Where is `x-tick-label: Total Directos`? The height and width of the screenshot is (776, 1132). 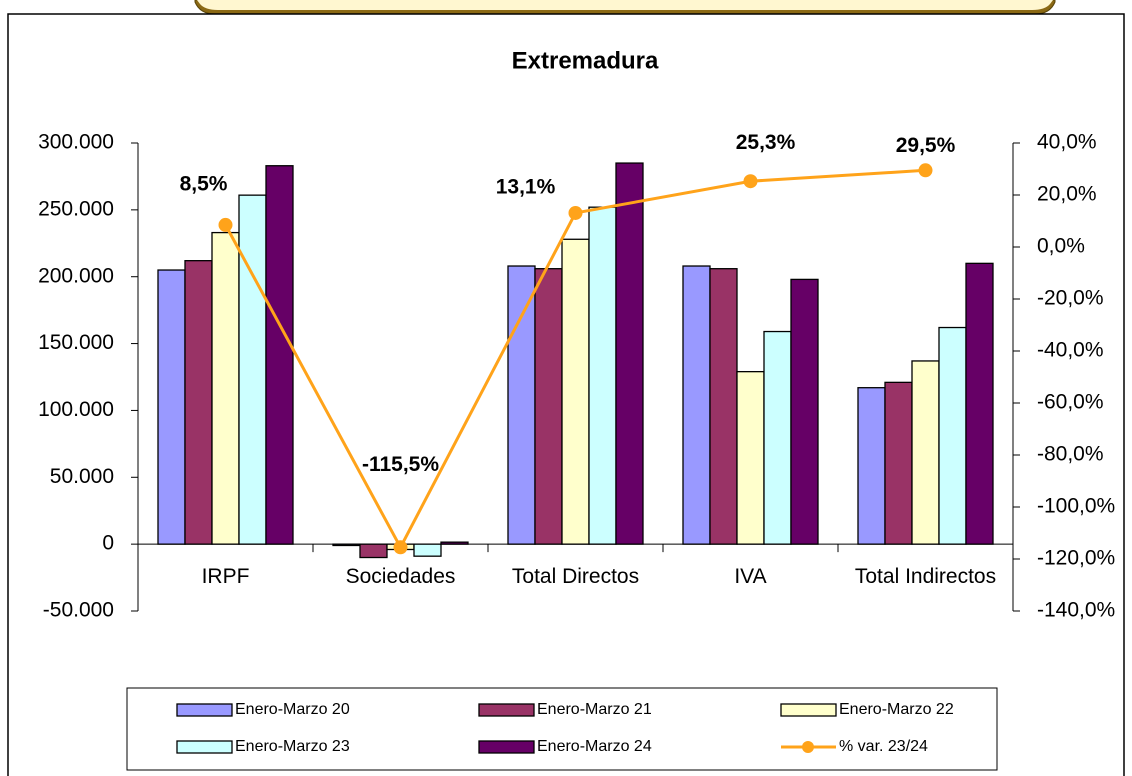
x-tick-label: Total Directos is located at coordinates (575, 577).